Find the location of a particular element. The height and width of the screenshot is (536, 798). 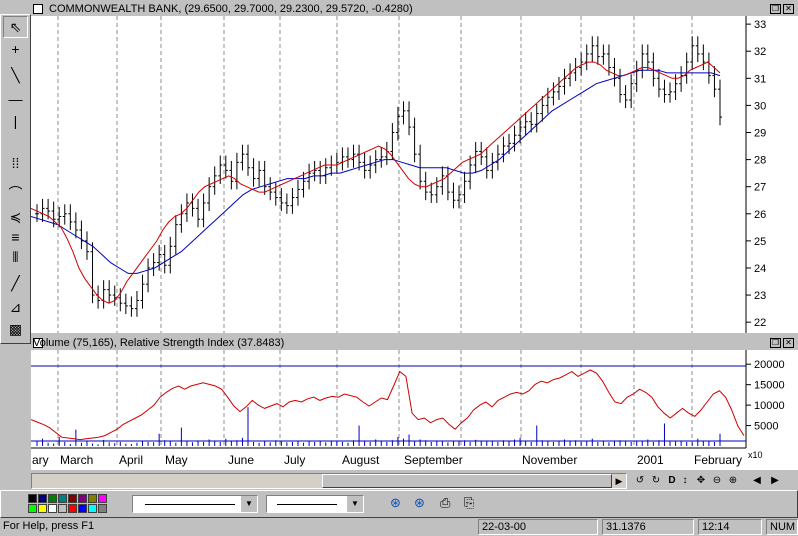

fan-tool: ≼ is located at coordinates (15, 216).